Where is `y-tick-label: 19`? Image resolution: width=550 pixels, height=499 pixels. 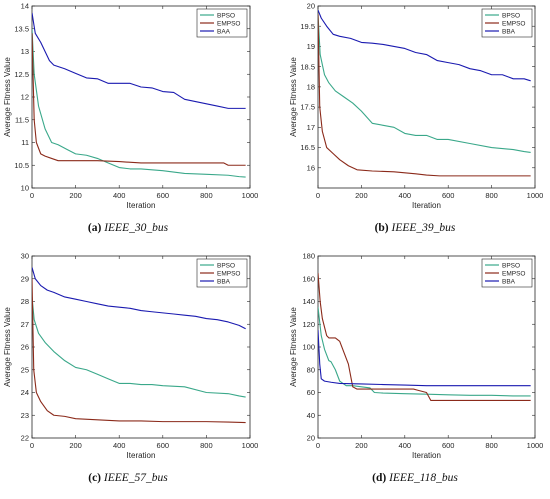 y-tick-label: 19 is located at coordinates (311, 46).